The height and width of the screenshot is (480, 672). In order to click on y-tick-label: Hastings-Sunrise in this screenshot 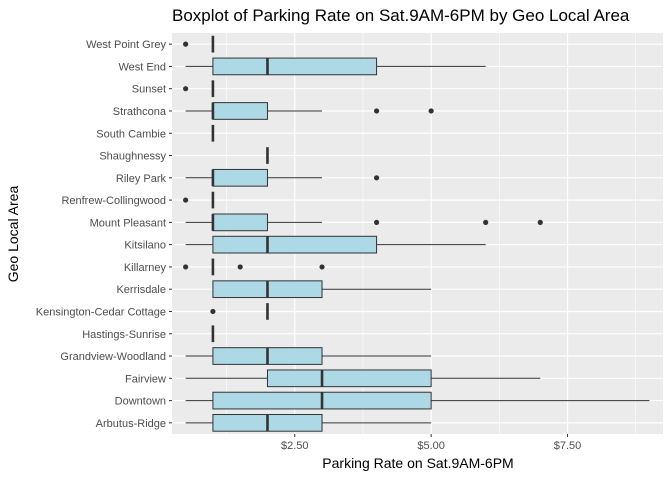, I will do `click(124, 335)`.